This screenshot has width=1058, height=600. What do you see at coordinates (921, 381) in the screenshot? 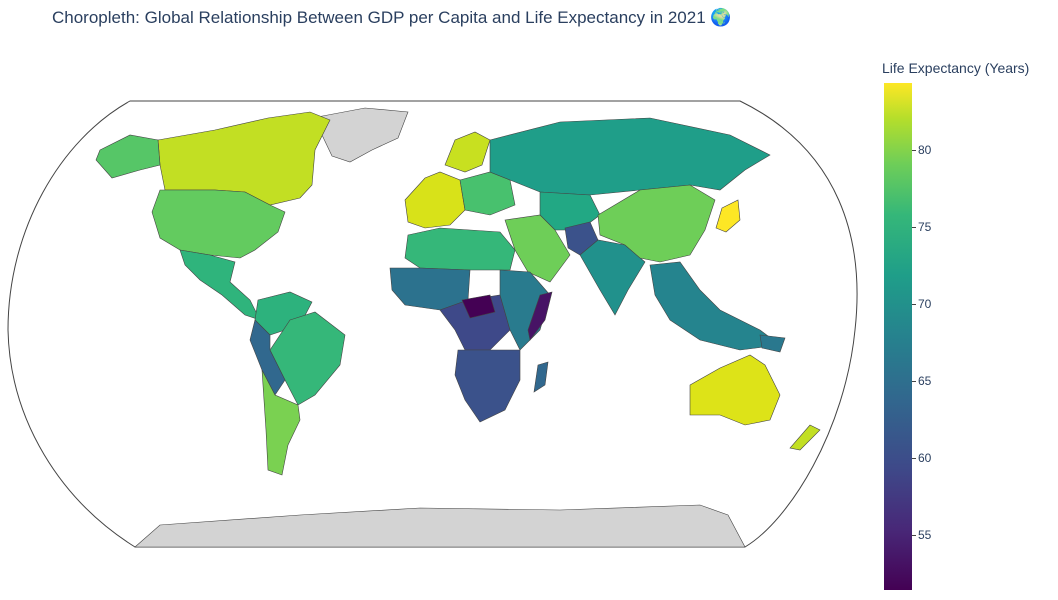
I see `colorbar-tick-label: 65` at bounding box center [921, 381].